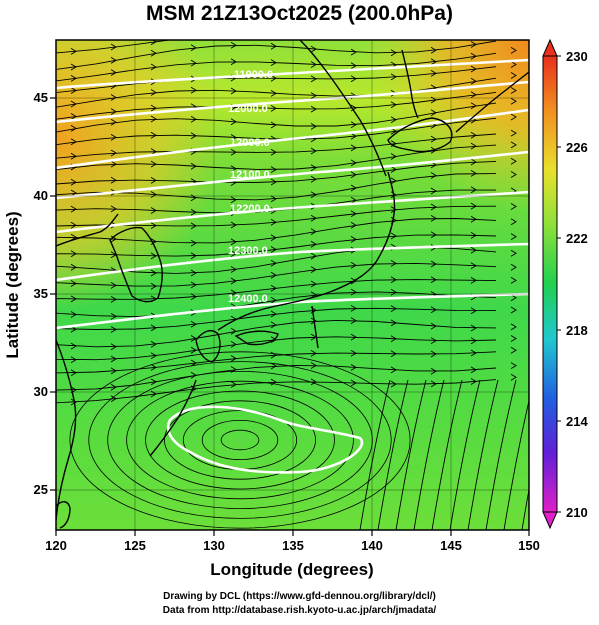 This screenshot has width=599, height=625. Describe the element at coordinates (565, 284) in the screenshot. I see `colorbar: 230 226 222 218 214 210` at that location.